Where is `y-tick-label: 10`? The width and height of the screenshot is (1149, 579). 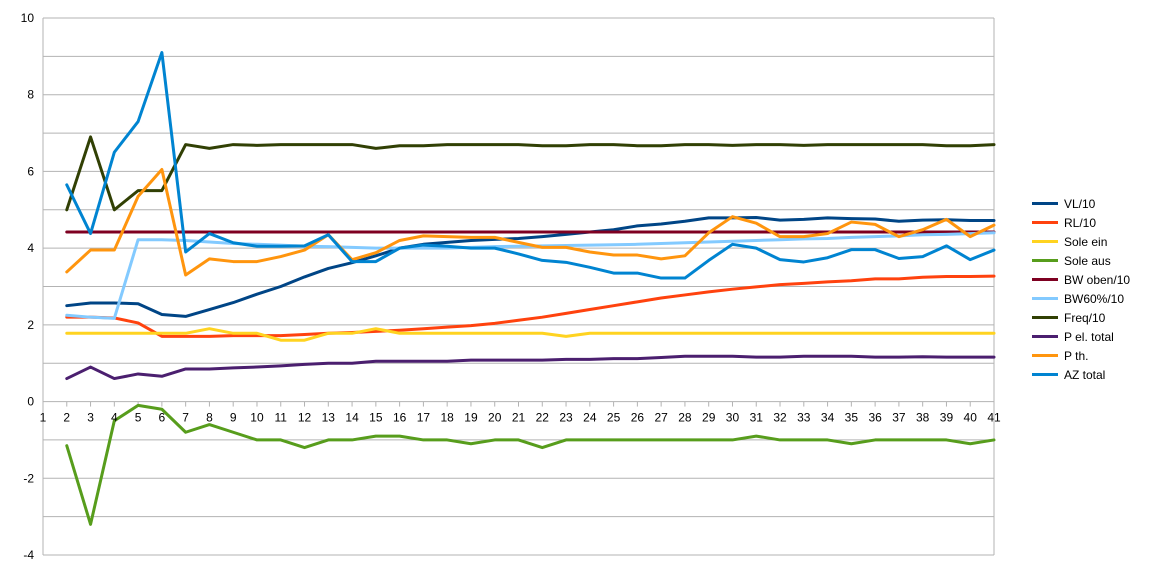
y-tick-label: 10 is located at coordinates (28, 18).